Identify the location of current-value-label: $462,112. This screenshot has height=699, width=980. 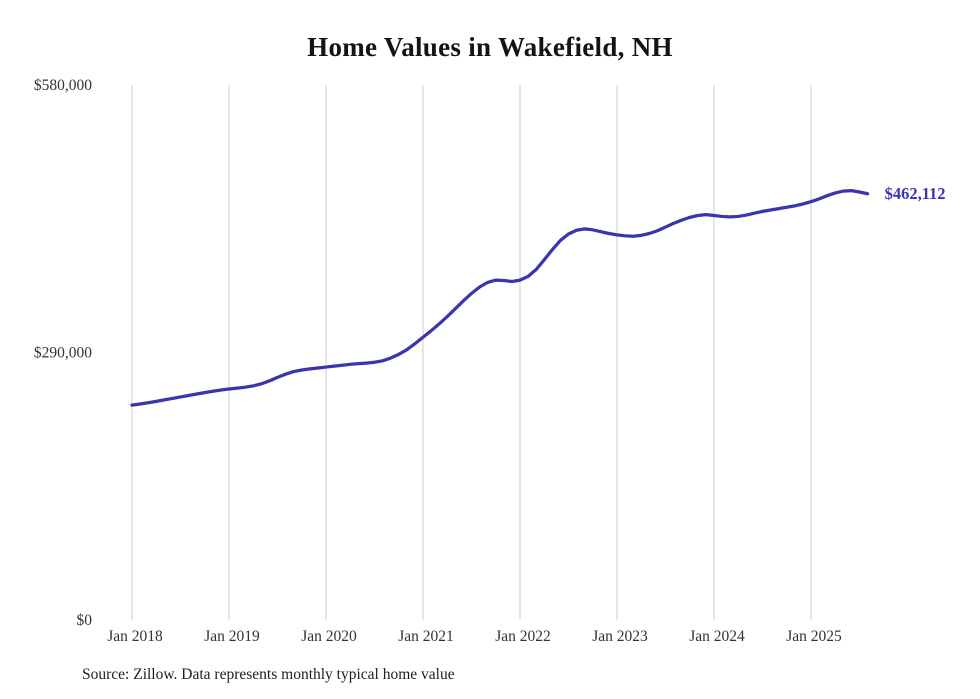
(915, 193).